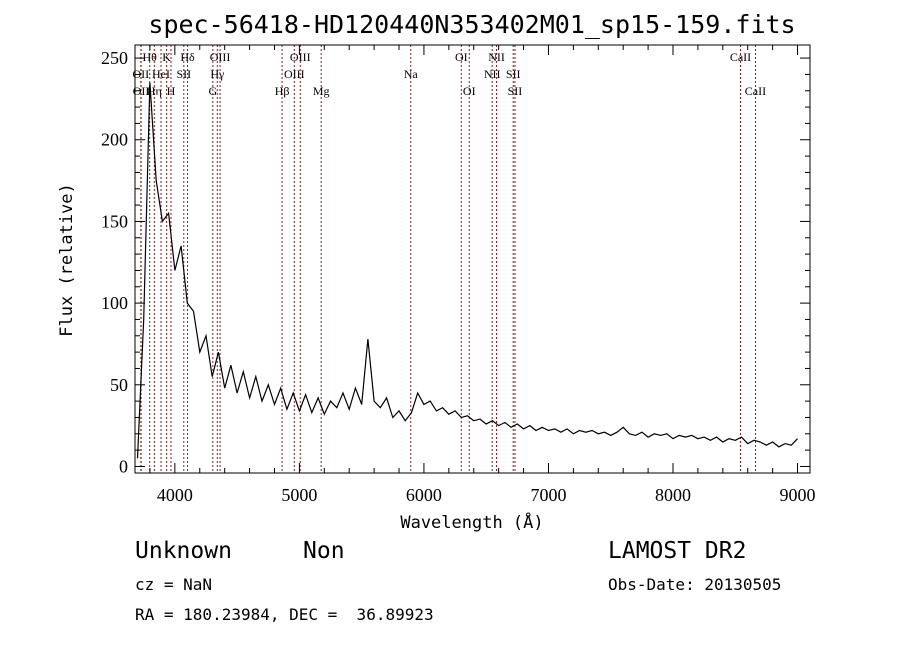  I want to click on y-tick-label: 100, so click(114, 303).